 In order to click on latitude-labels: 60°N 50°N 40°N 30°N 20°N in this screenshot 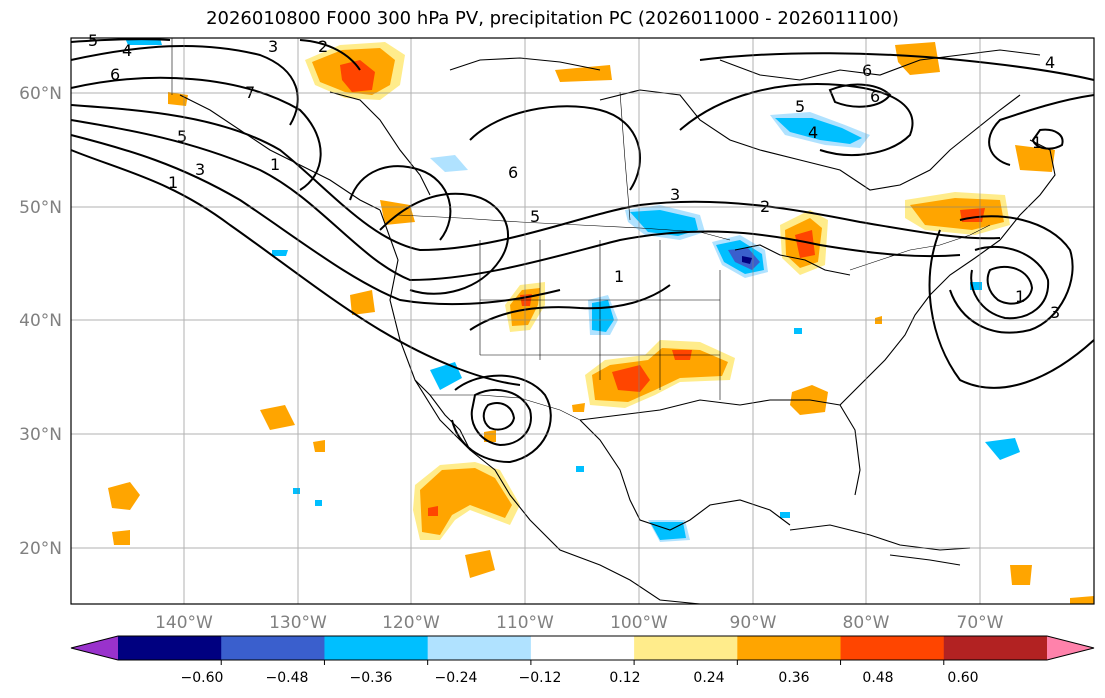, I will do `click(40, 321)`.